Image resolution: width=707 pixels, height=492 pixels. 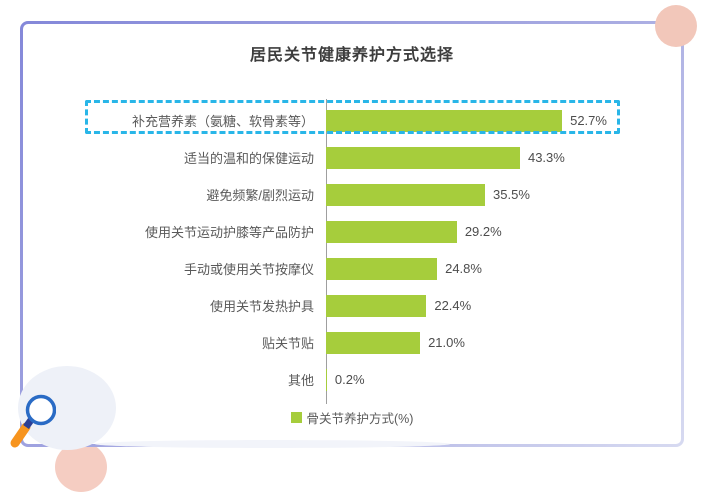 I want to click on category-label: 补充营养素（氨糖、软骨素等）, so click(x=222, y=121).